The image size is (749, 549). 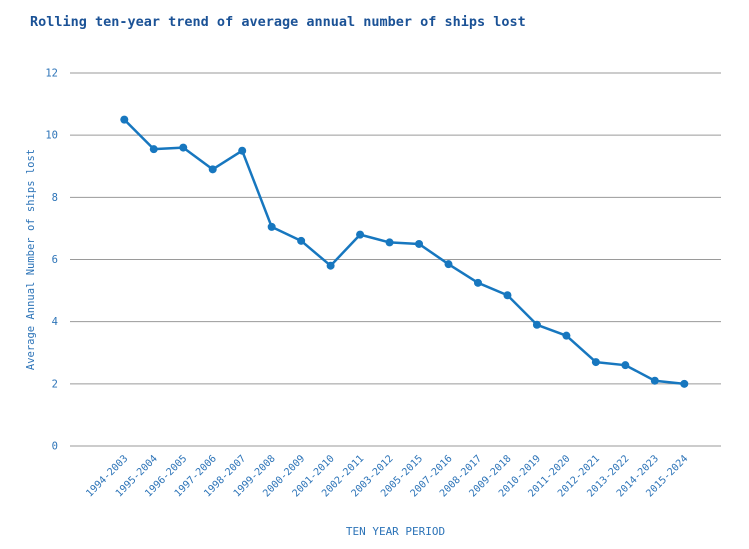 What do you see at coordinates (51, 136) in the screenshot?
I see `y-tick-label: 10` at bounding box center [51, 136].